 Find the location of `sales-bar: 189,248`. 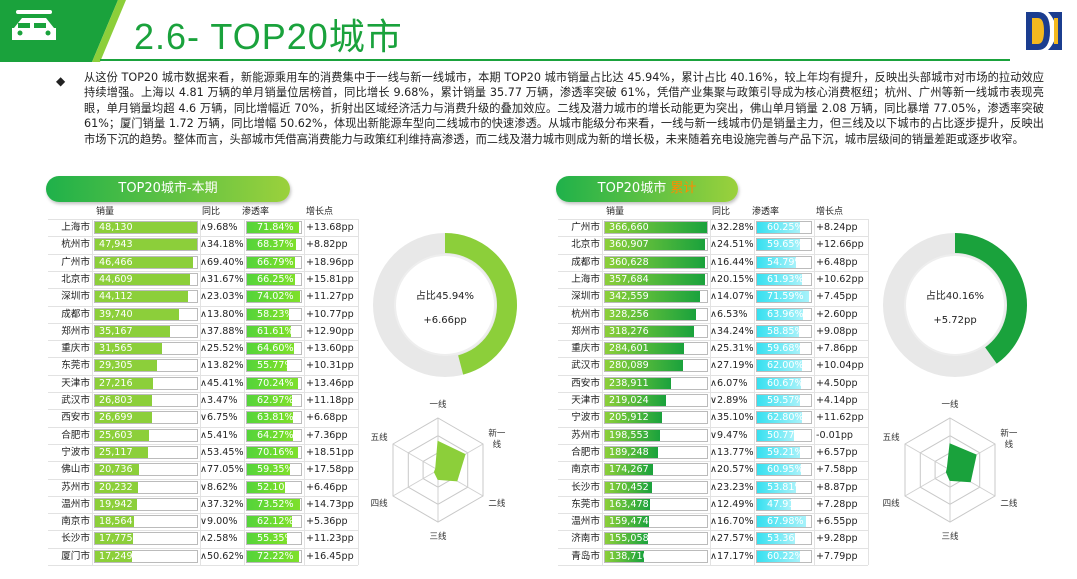

sales-bar: 189,248 is located at coordinates (656, 452).